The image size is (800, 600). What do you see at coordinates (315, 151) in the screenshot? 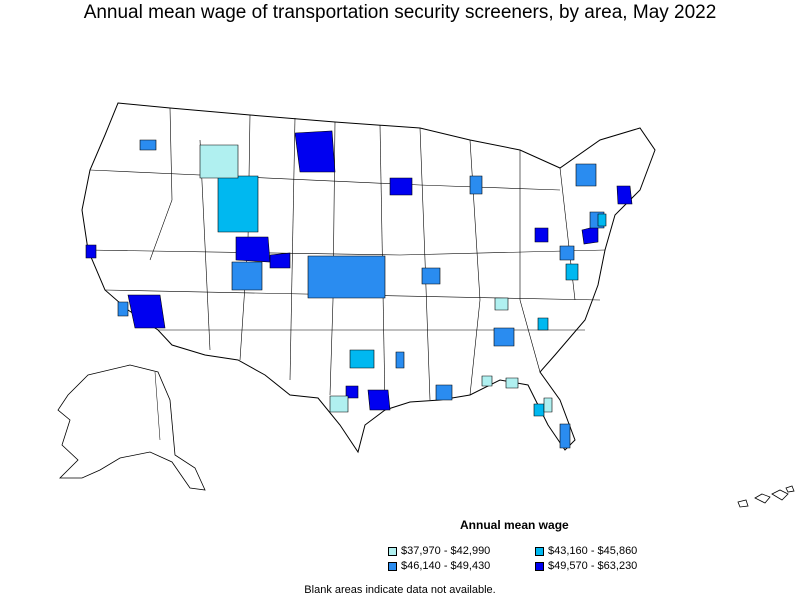
I see `area-north-dakota-west` at bounding box center [315, 151].